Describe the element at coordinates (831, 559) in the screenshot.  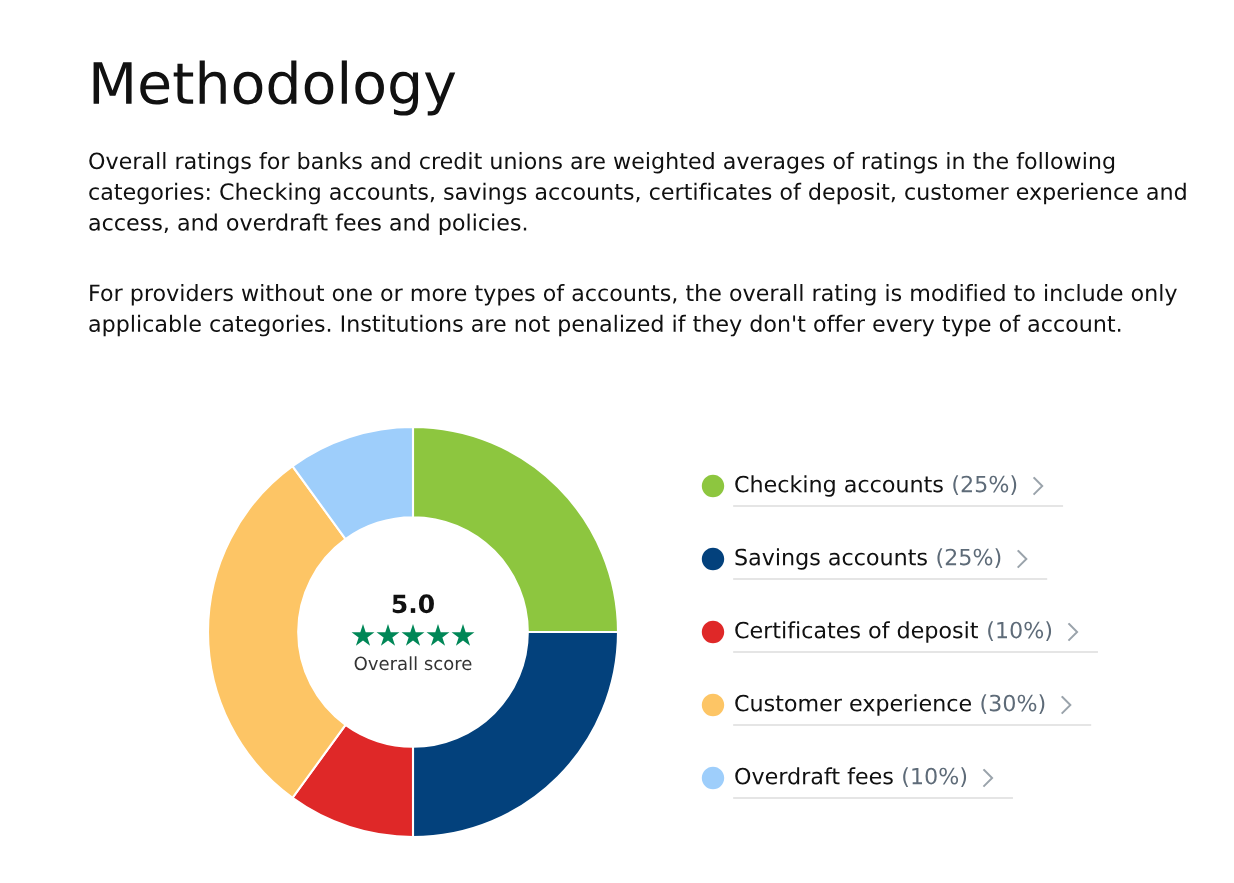
I see `legend-label: Savings accounts` at that location.